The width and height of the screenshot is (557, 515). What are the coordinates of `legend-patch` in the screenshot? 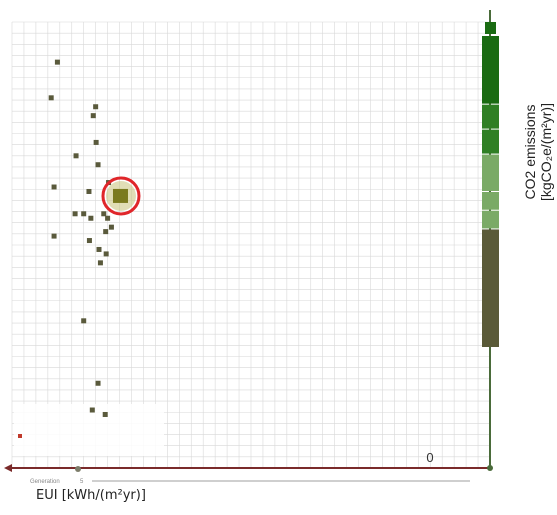 It's located at (89, 430).